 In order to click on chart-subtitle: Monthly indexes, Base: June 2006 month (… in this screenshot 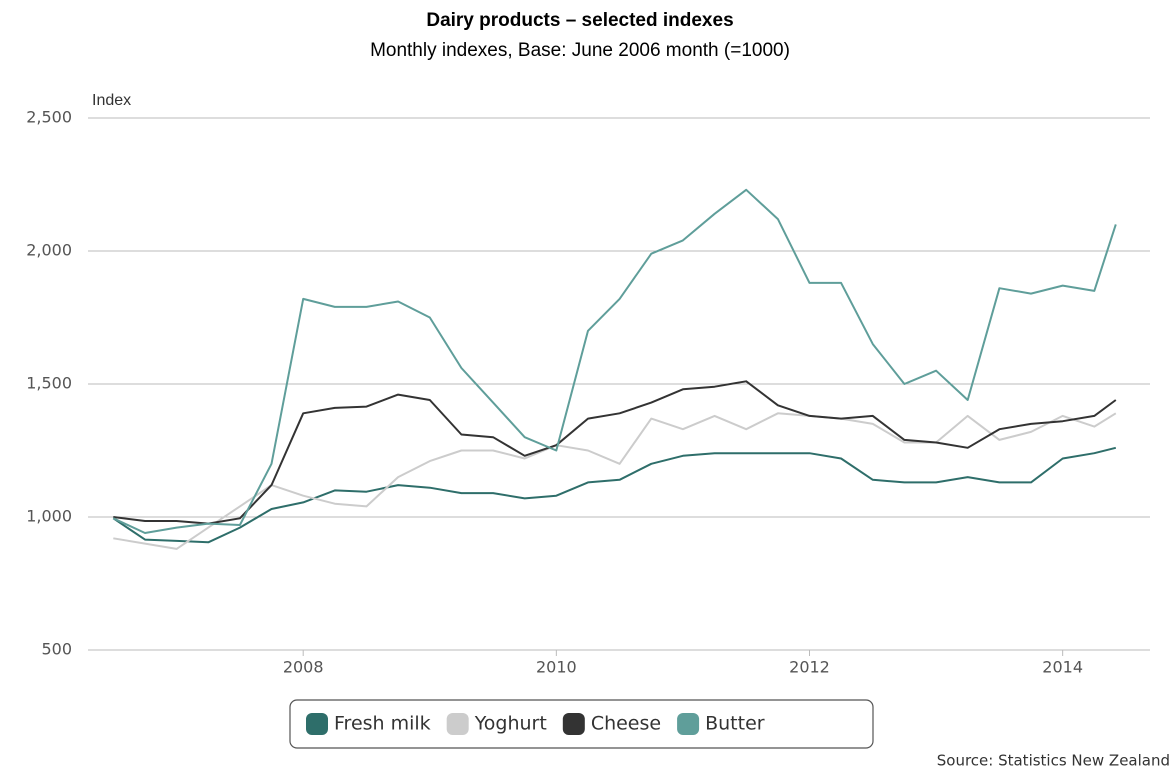, I will do `click(580, 50)`.